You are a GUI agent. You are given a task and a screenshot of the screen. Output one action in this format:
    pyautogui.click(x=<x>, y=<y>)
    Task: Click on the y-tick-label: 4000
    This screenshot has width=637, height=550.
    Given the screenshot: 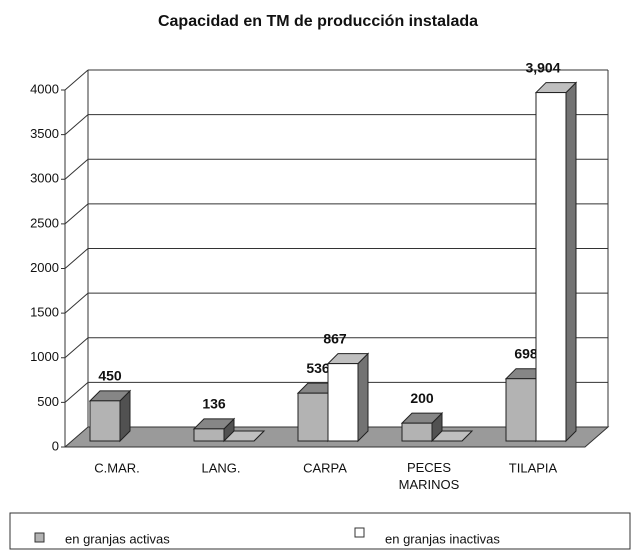 What is the action you would take?
    pyautogui.click(x=44, y=88)
    